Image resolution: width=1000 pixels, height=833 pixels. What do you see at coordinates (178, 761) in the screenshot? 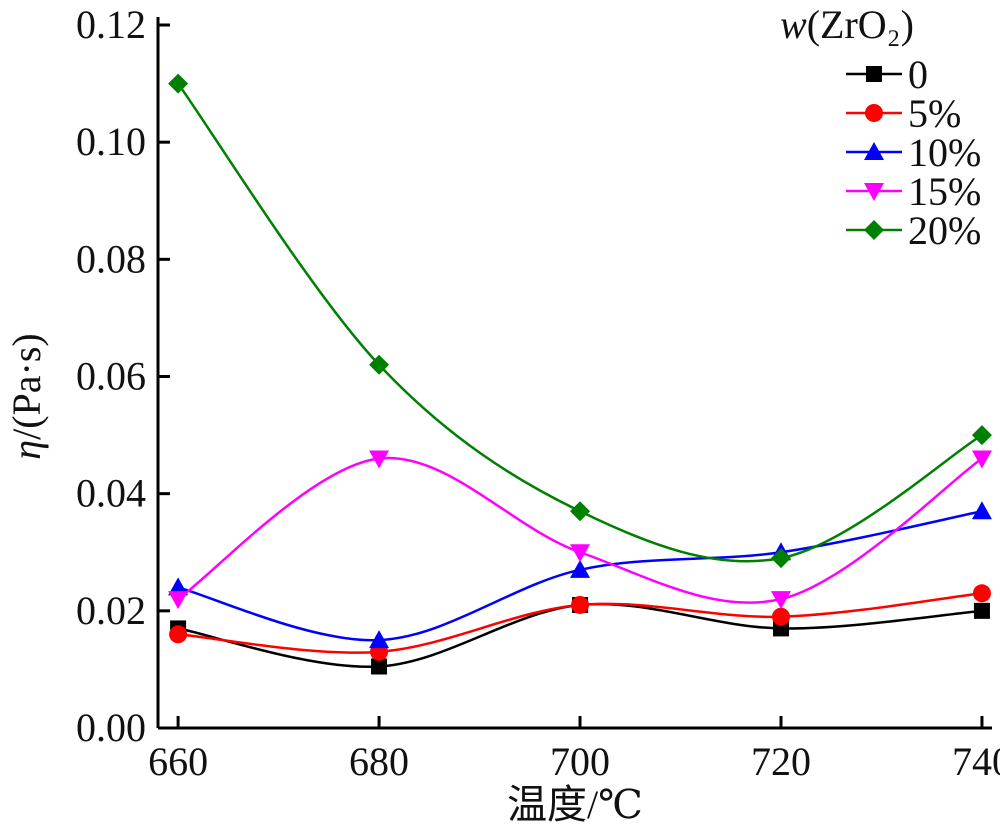
I see `x-tick-label: 660` at bounding box center [178, 761].